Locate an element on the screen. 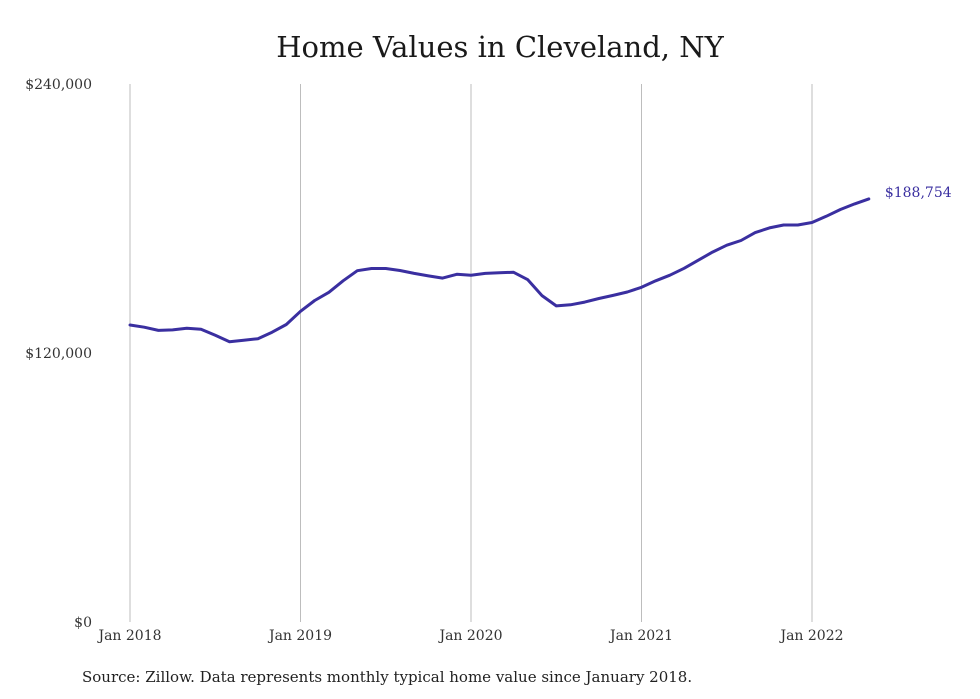 This screenshot has width=980, height=699. y-tick-label: $0 is located at coordinates (83, 623).